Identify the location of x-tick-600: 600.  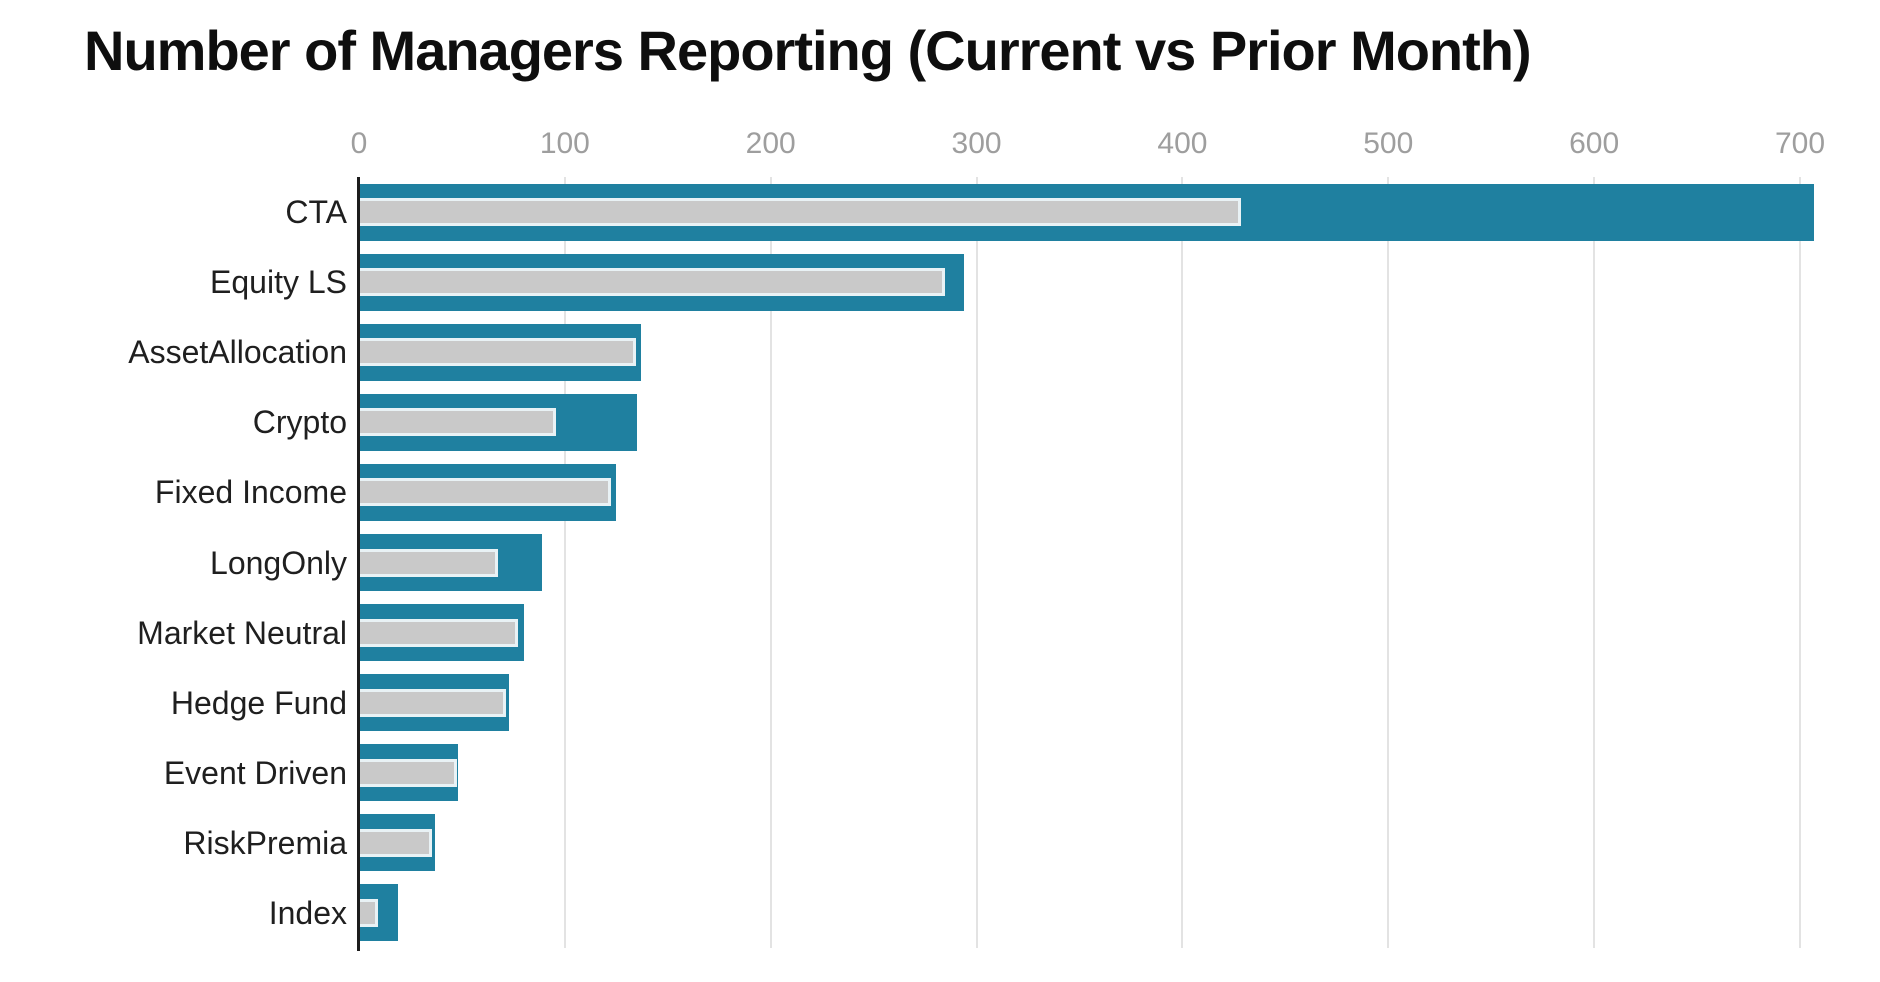
(1594, 143).